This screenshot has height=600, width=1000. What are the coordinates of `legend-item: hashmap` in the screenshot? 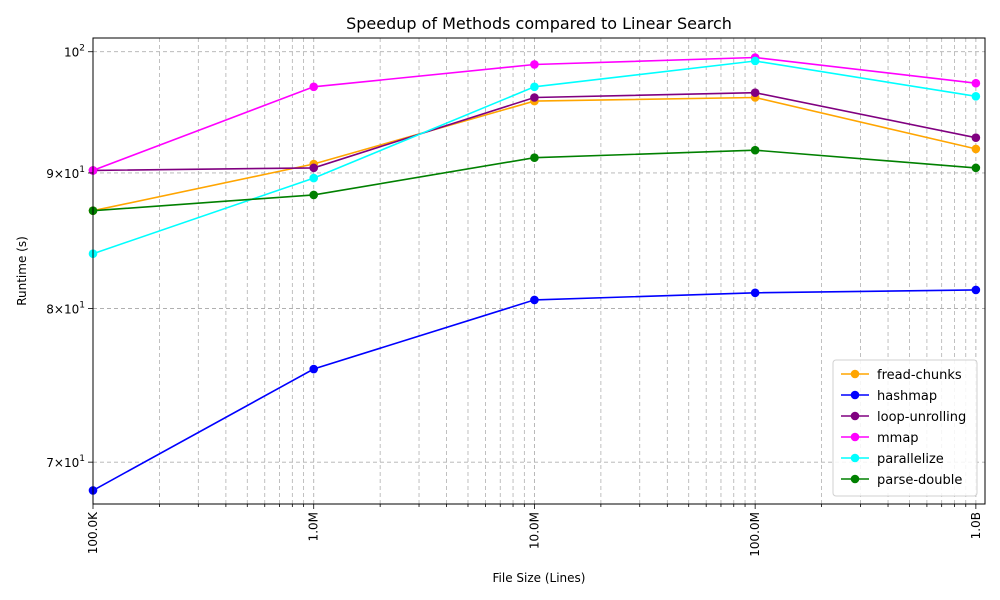 It's located at (889, 396).